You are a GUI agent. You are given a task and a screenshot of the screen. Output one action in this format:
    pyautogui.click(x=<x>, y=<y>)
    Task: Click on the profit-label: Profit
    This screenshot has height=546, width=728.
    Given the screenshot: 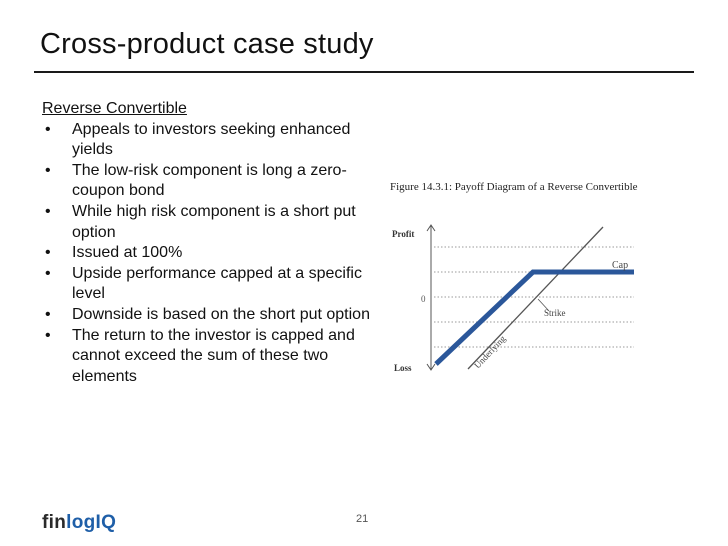 What is the action you would take?
    pyautogui.click(x=403, y=234)
    